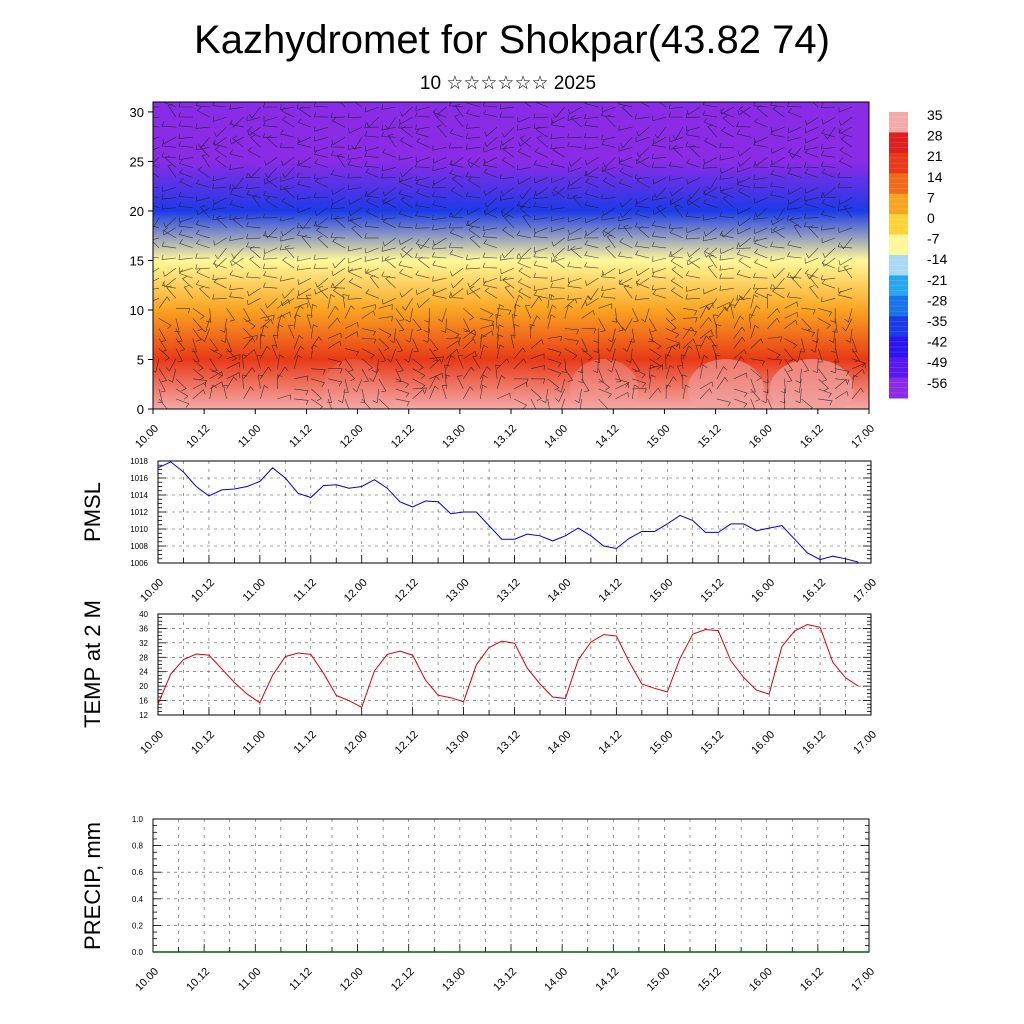 The height and width of the screenshot is (1024, 1024). I want to click on y-tick-label: 1012, so click(139, 512).